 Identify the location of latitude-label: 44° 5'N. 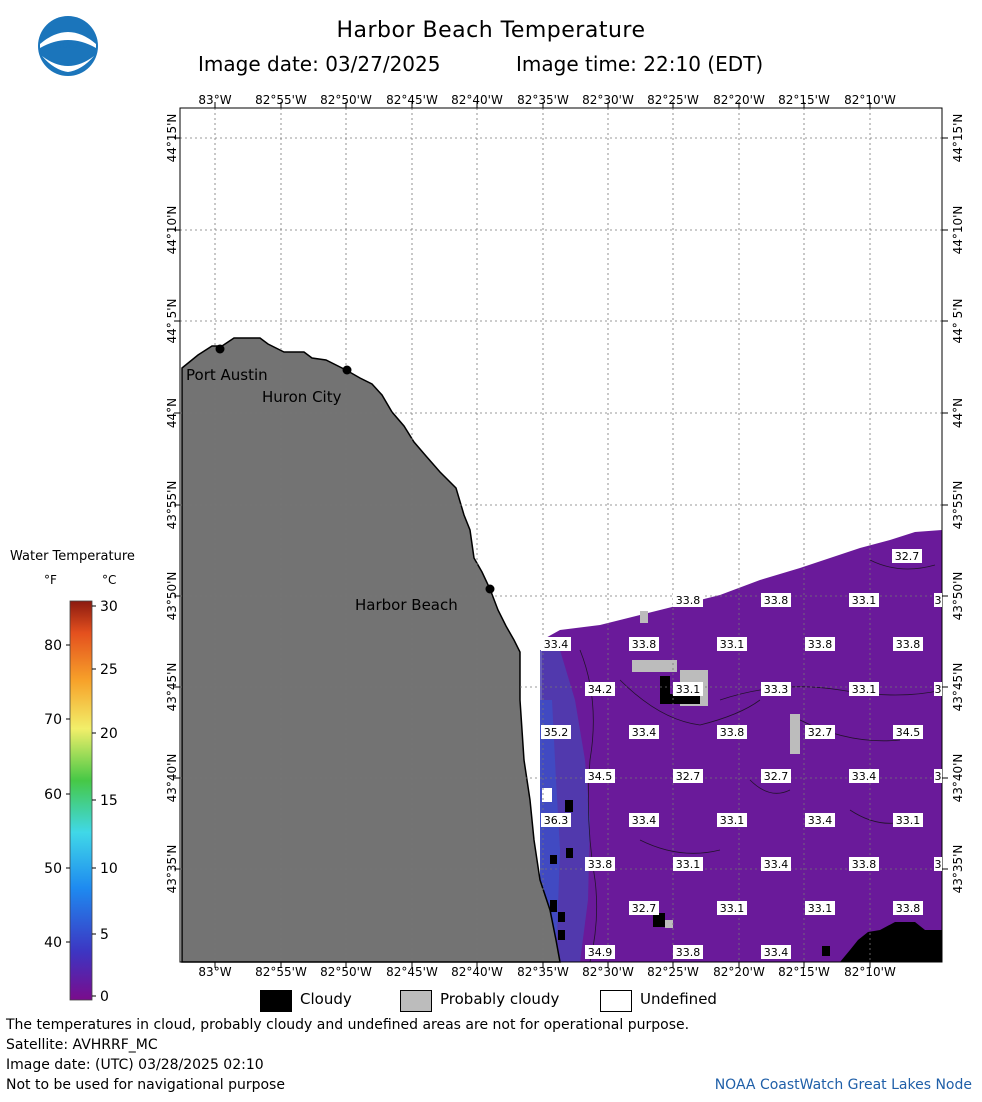
(172, 321).